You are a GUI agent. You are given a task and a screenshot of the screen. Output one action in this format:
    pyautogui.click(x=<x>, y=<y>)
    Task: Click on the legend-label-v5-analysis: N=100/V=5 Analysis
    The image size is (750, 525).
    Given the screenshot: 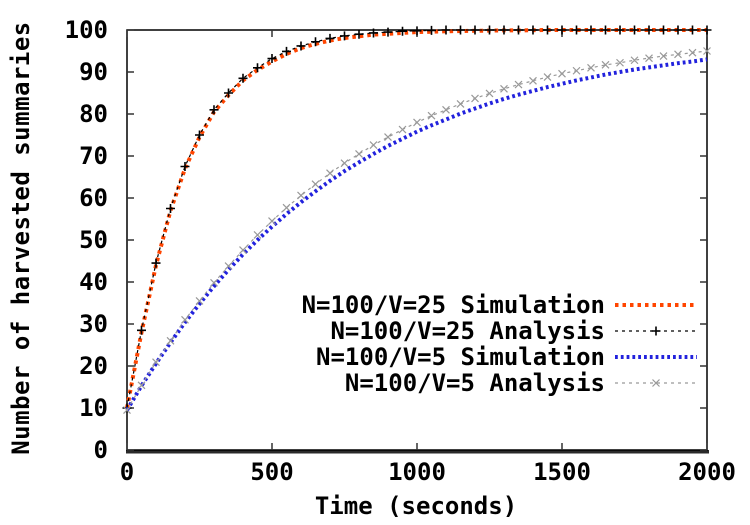 What is the action you would take?
    pyautogui.click(x=475, y=383)
    